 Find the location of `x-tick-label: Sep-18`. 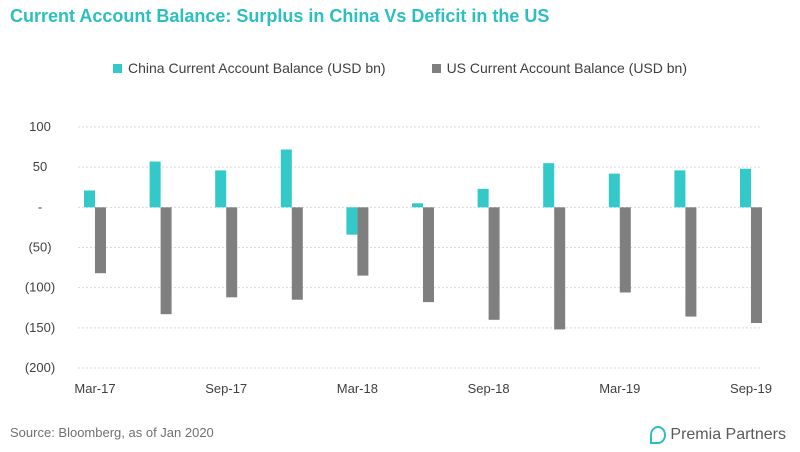

x-tick-label: Sep-18 is located at coordinates (489, 388).